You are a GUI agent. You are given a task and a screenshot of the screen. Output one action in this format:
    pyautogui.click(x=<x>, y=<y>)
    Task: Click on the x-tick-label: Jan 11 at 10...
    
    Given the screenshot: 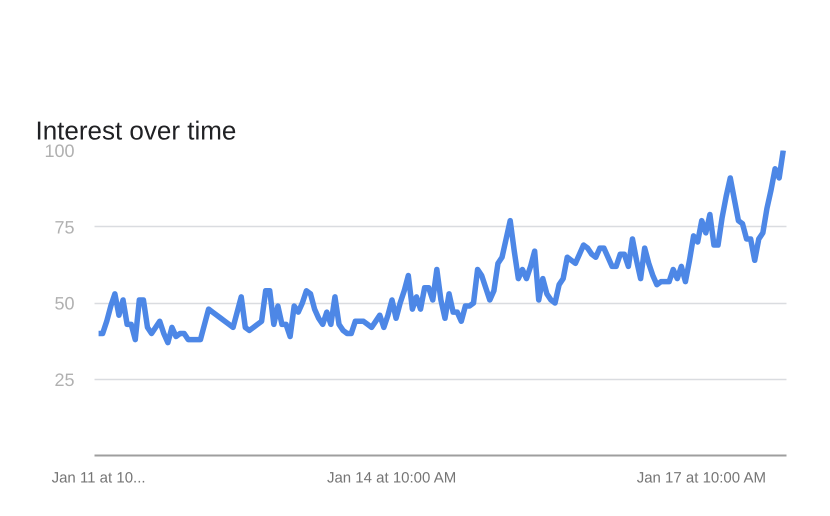 What is the action you would take?
    pyautogui.click(x=99, y=478)
    